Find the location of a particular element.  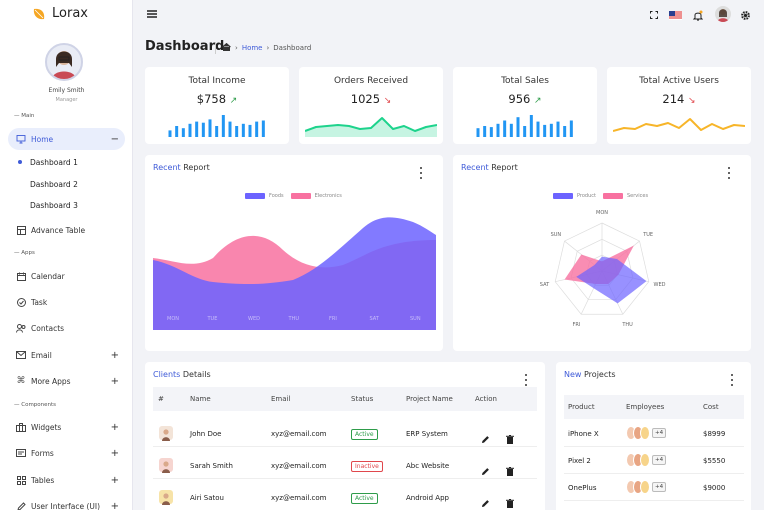

sidebar-item-forms: Forms + is located at coordinates (66, 453).